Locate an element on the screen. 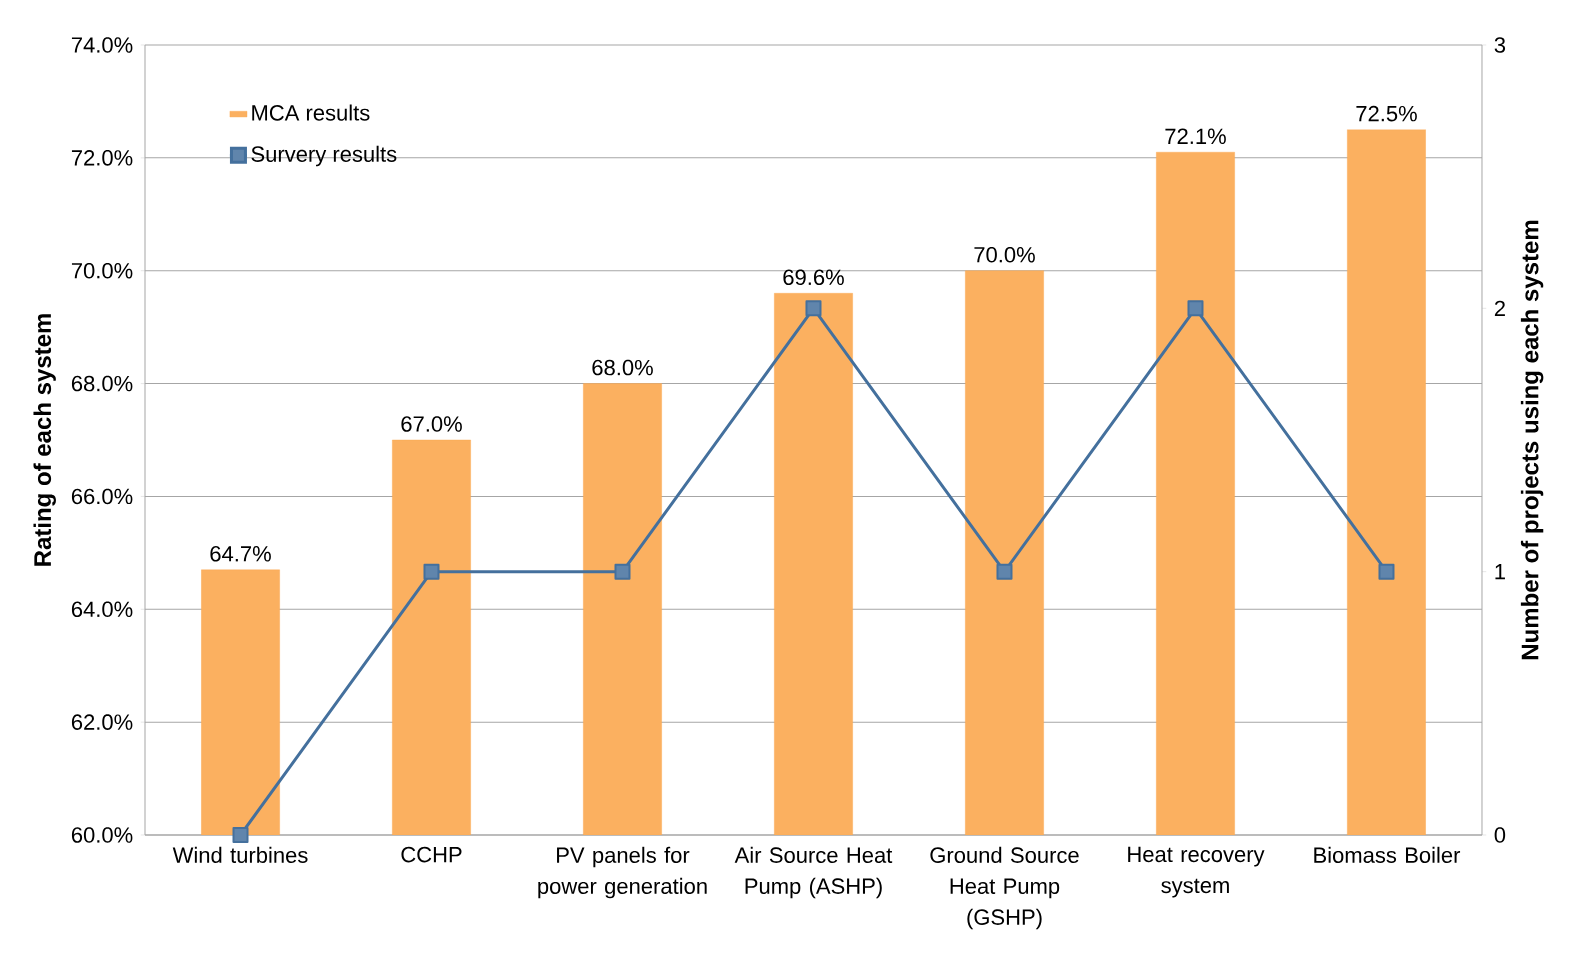 Image resolution: width=1594 pixels, height=974 pixels. y-tick-label: 72.0% is located at coordinates (102, 158).